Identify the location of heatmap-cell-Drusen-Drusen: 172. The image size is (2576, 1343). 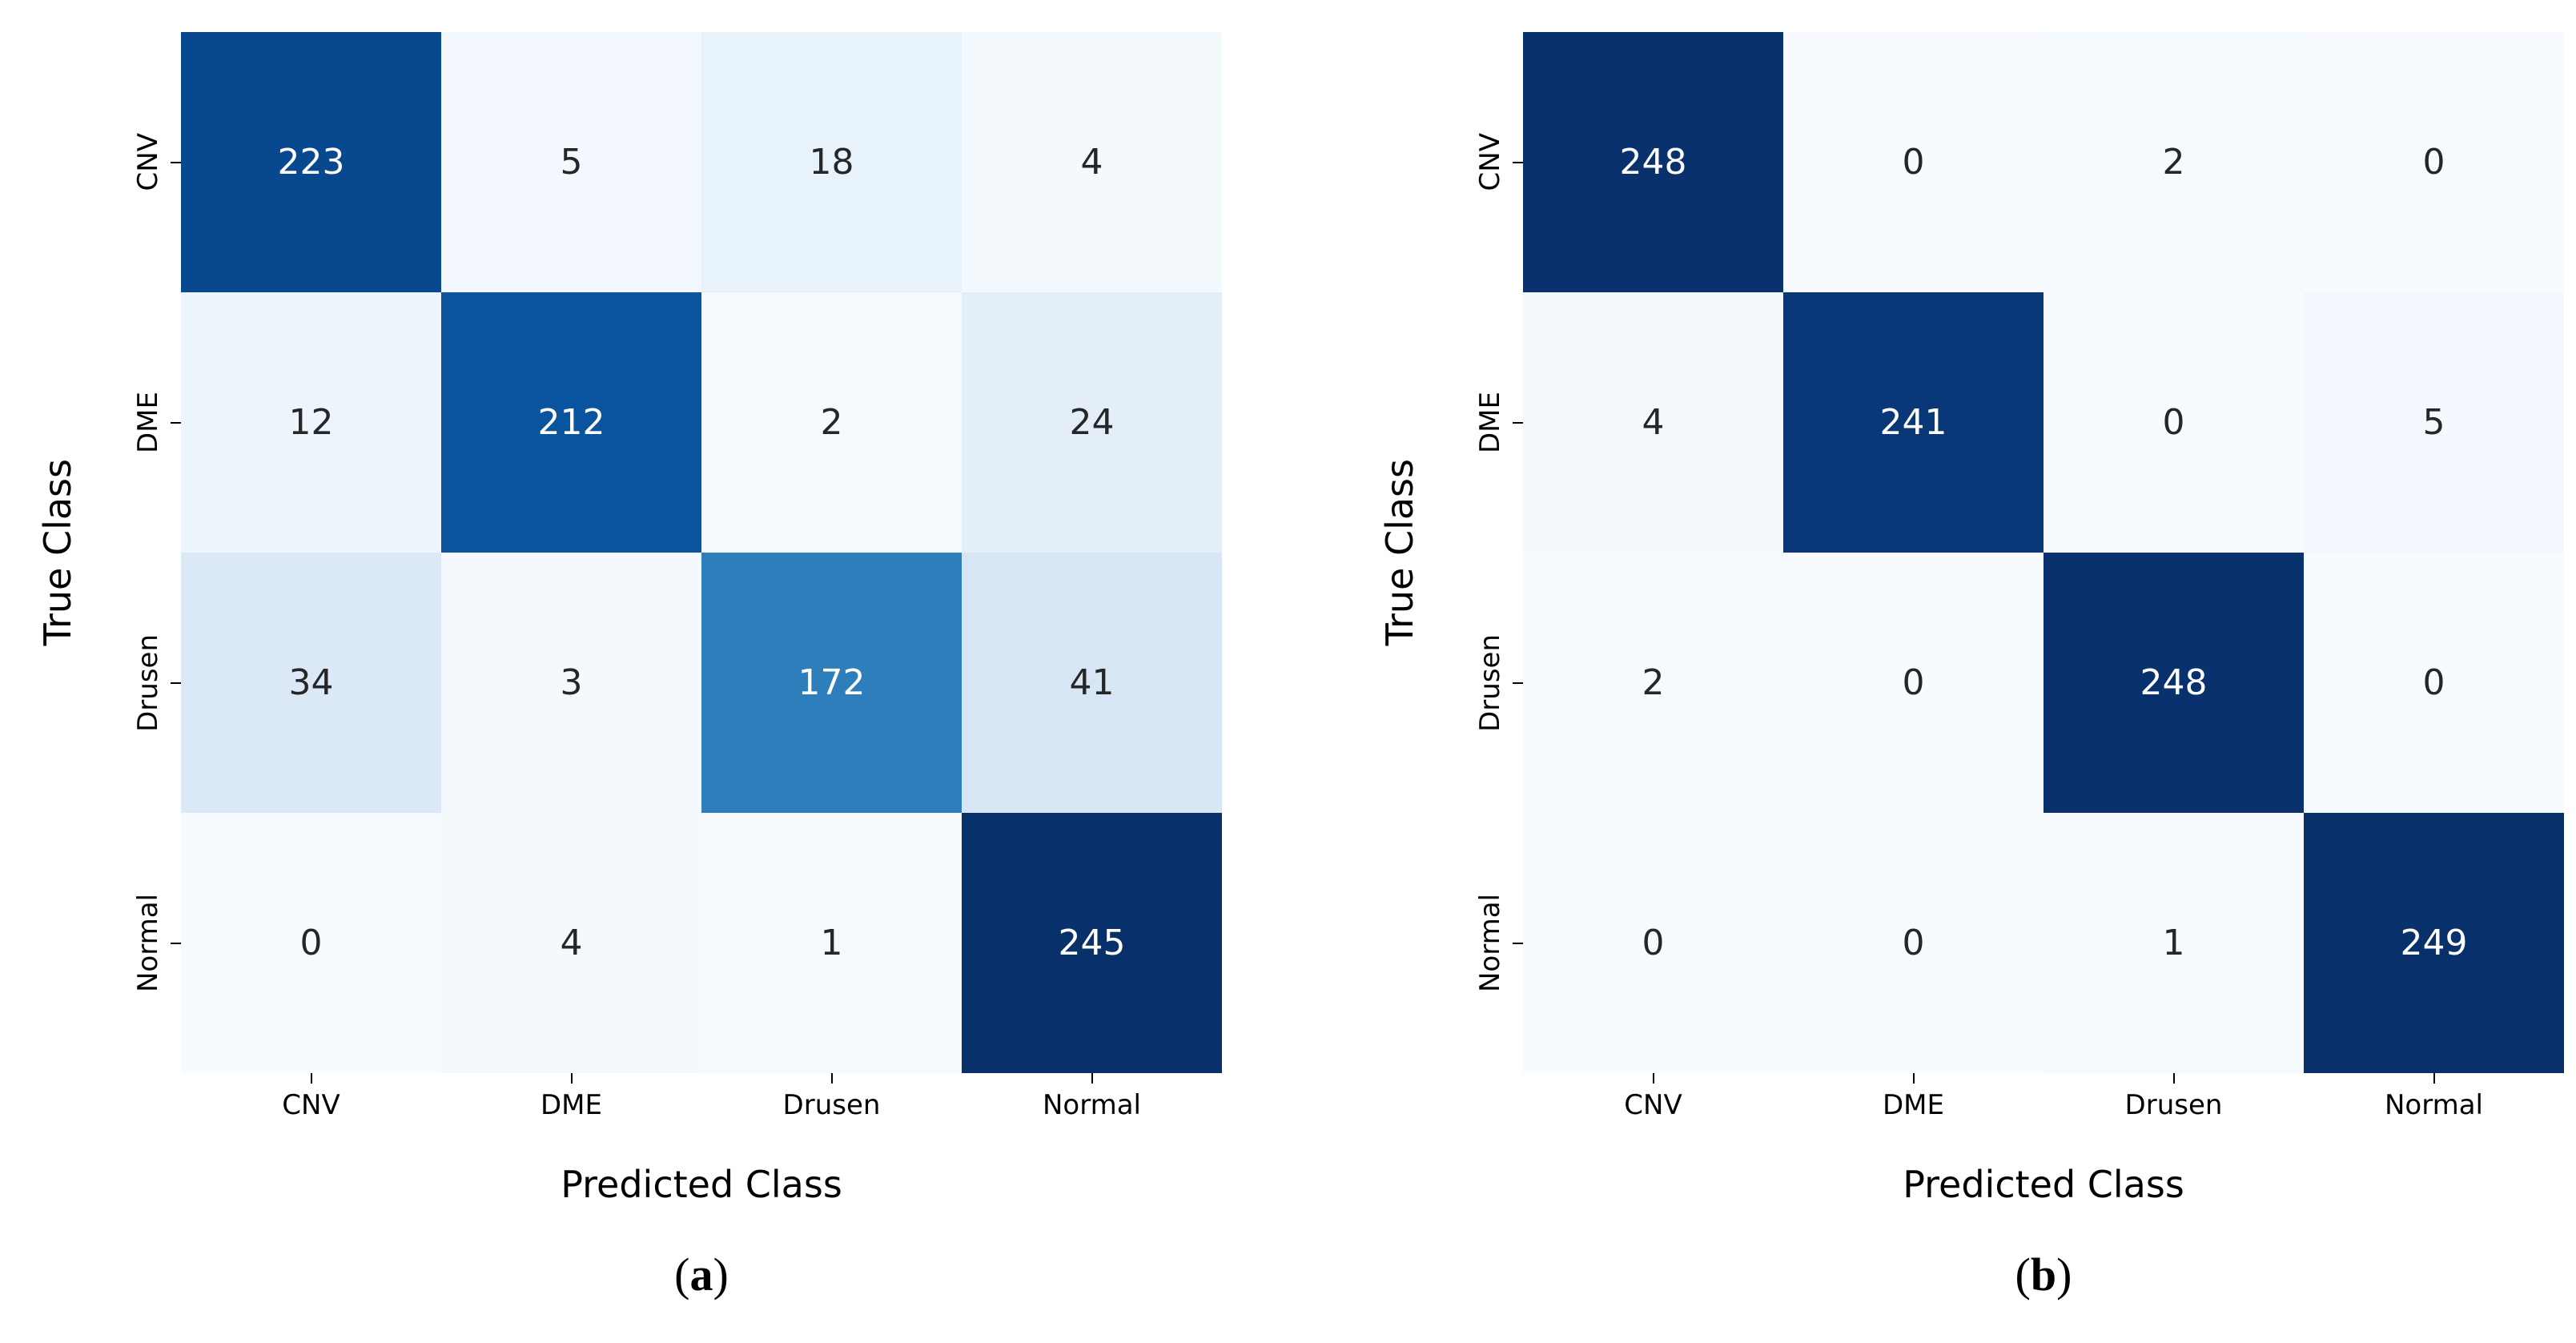
(831, 683).